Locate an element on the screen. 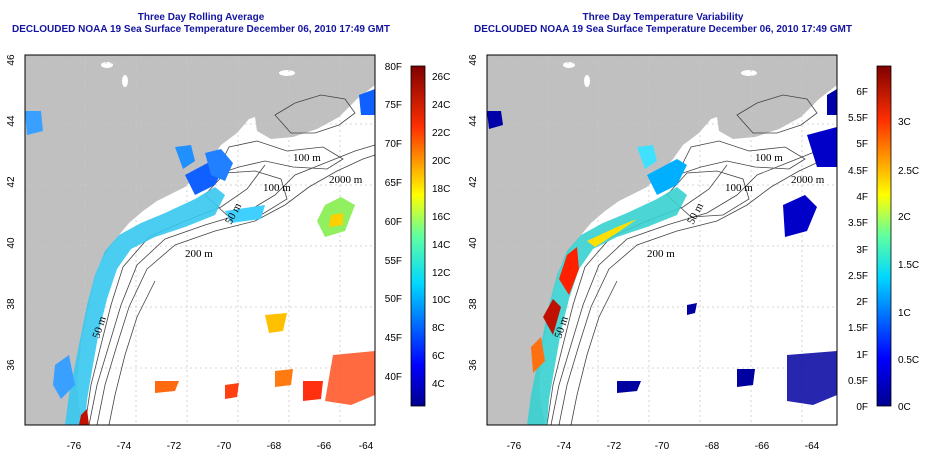  left-x-axis: -76 -74 -72 -70 -68 -66 -64 is located at coordinates (220, 446).